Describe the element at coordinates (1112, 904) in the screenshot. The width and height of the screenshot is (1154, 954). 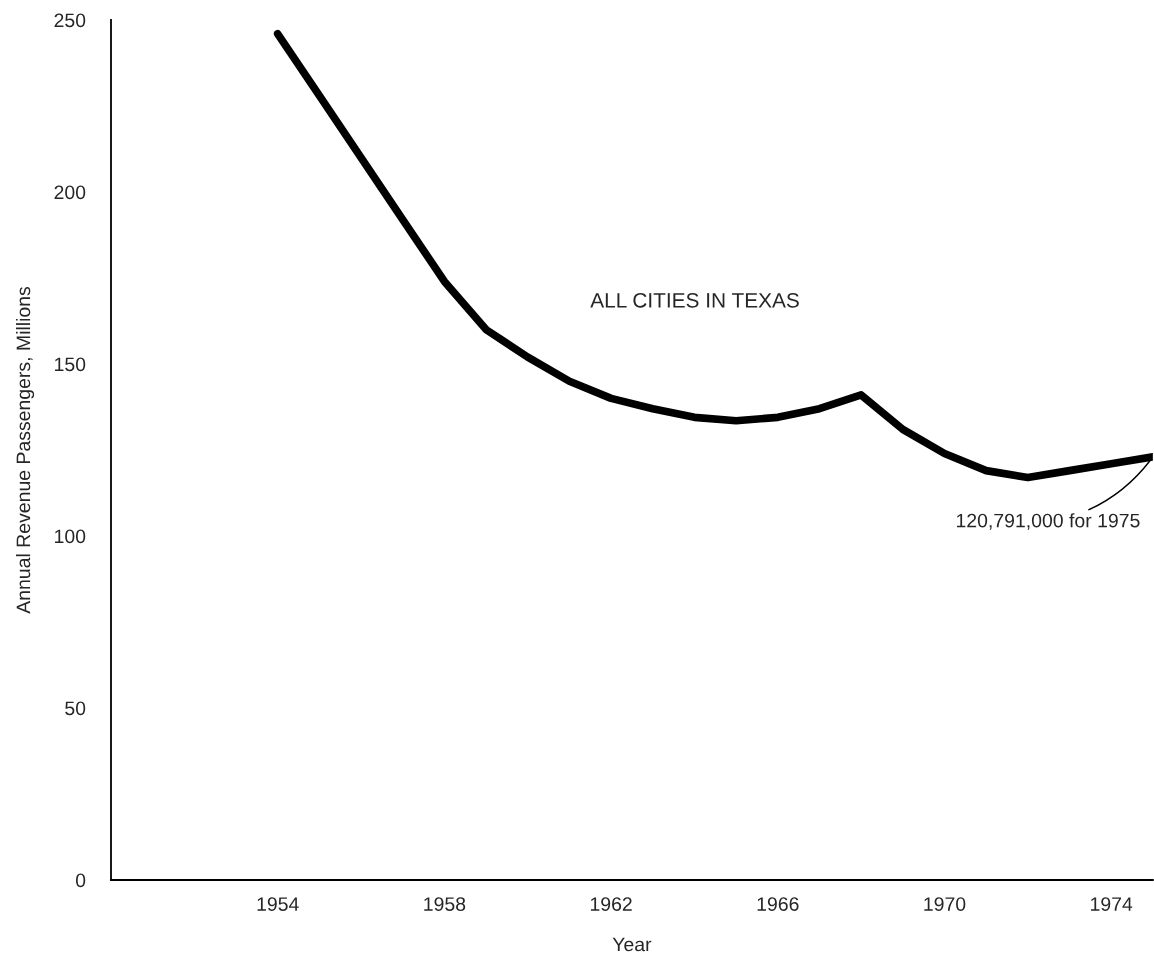
I see `x-tick-label: 1974` at that location.